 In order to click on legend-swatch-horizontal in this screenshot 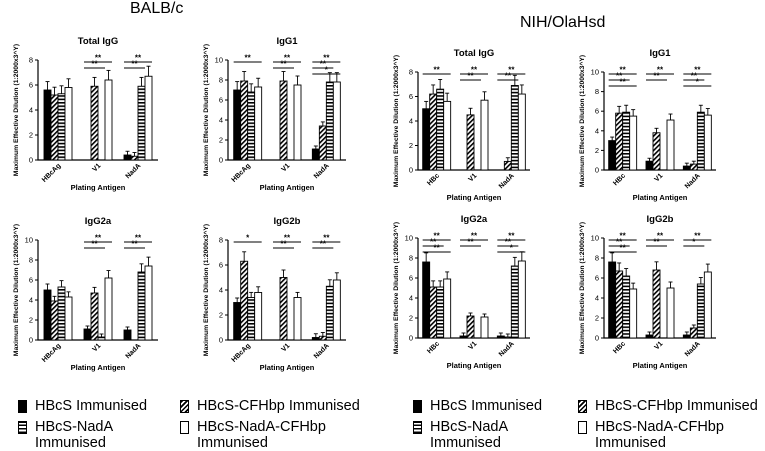, I will do `click(417, 427)`.